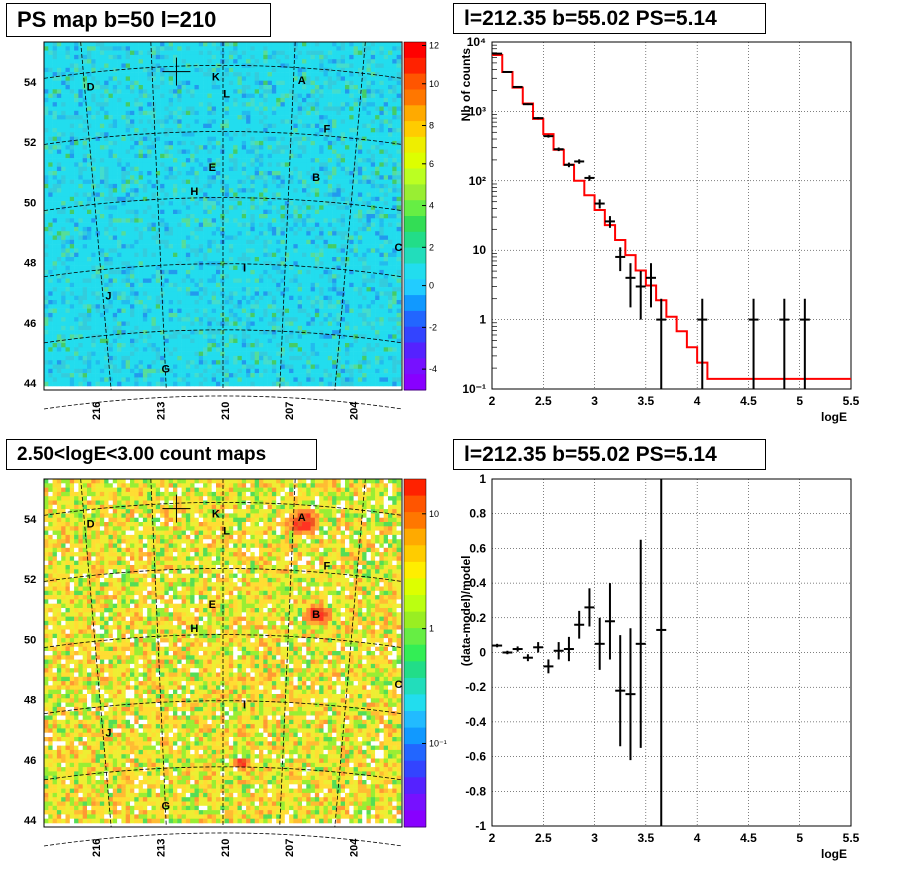 Image resolution: width=898 pixels, height=871 pixels. I want to click on colorbar-tick-label: 0, so click(431, 286).